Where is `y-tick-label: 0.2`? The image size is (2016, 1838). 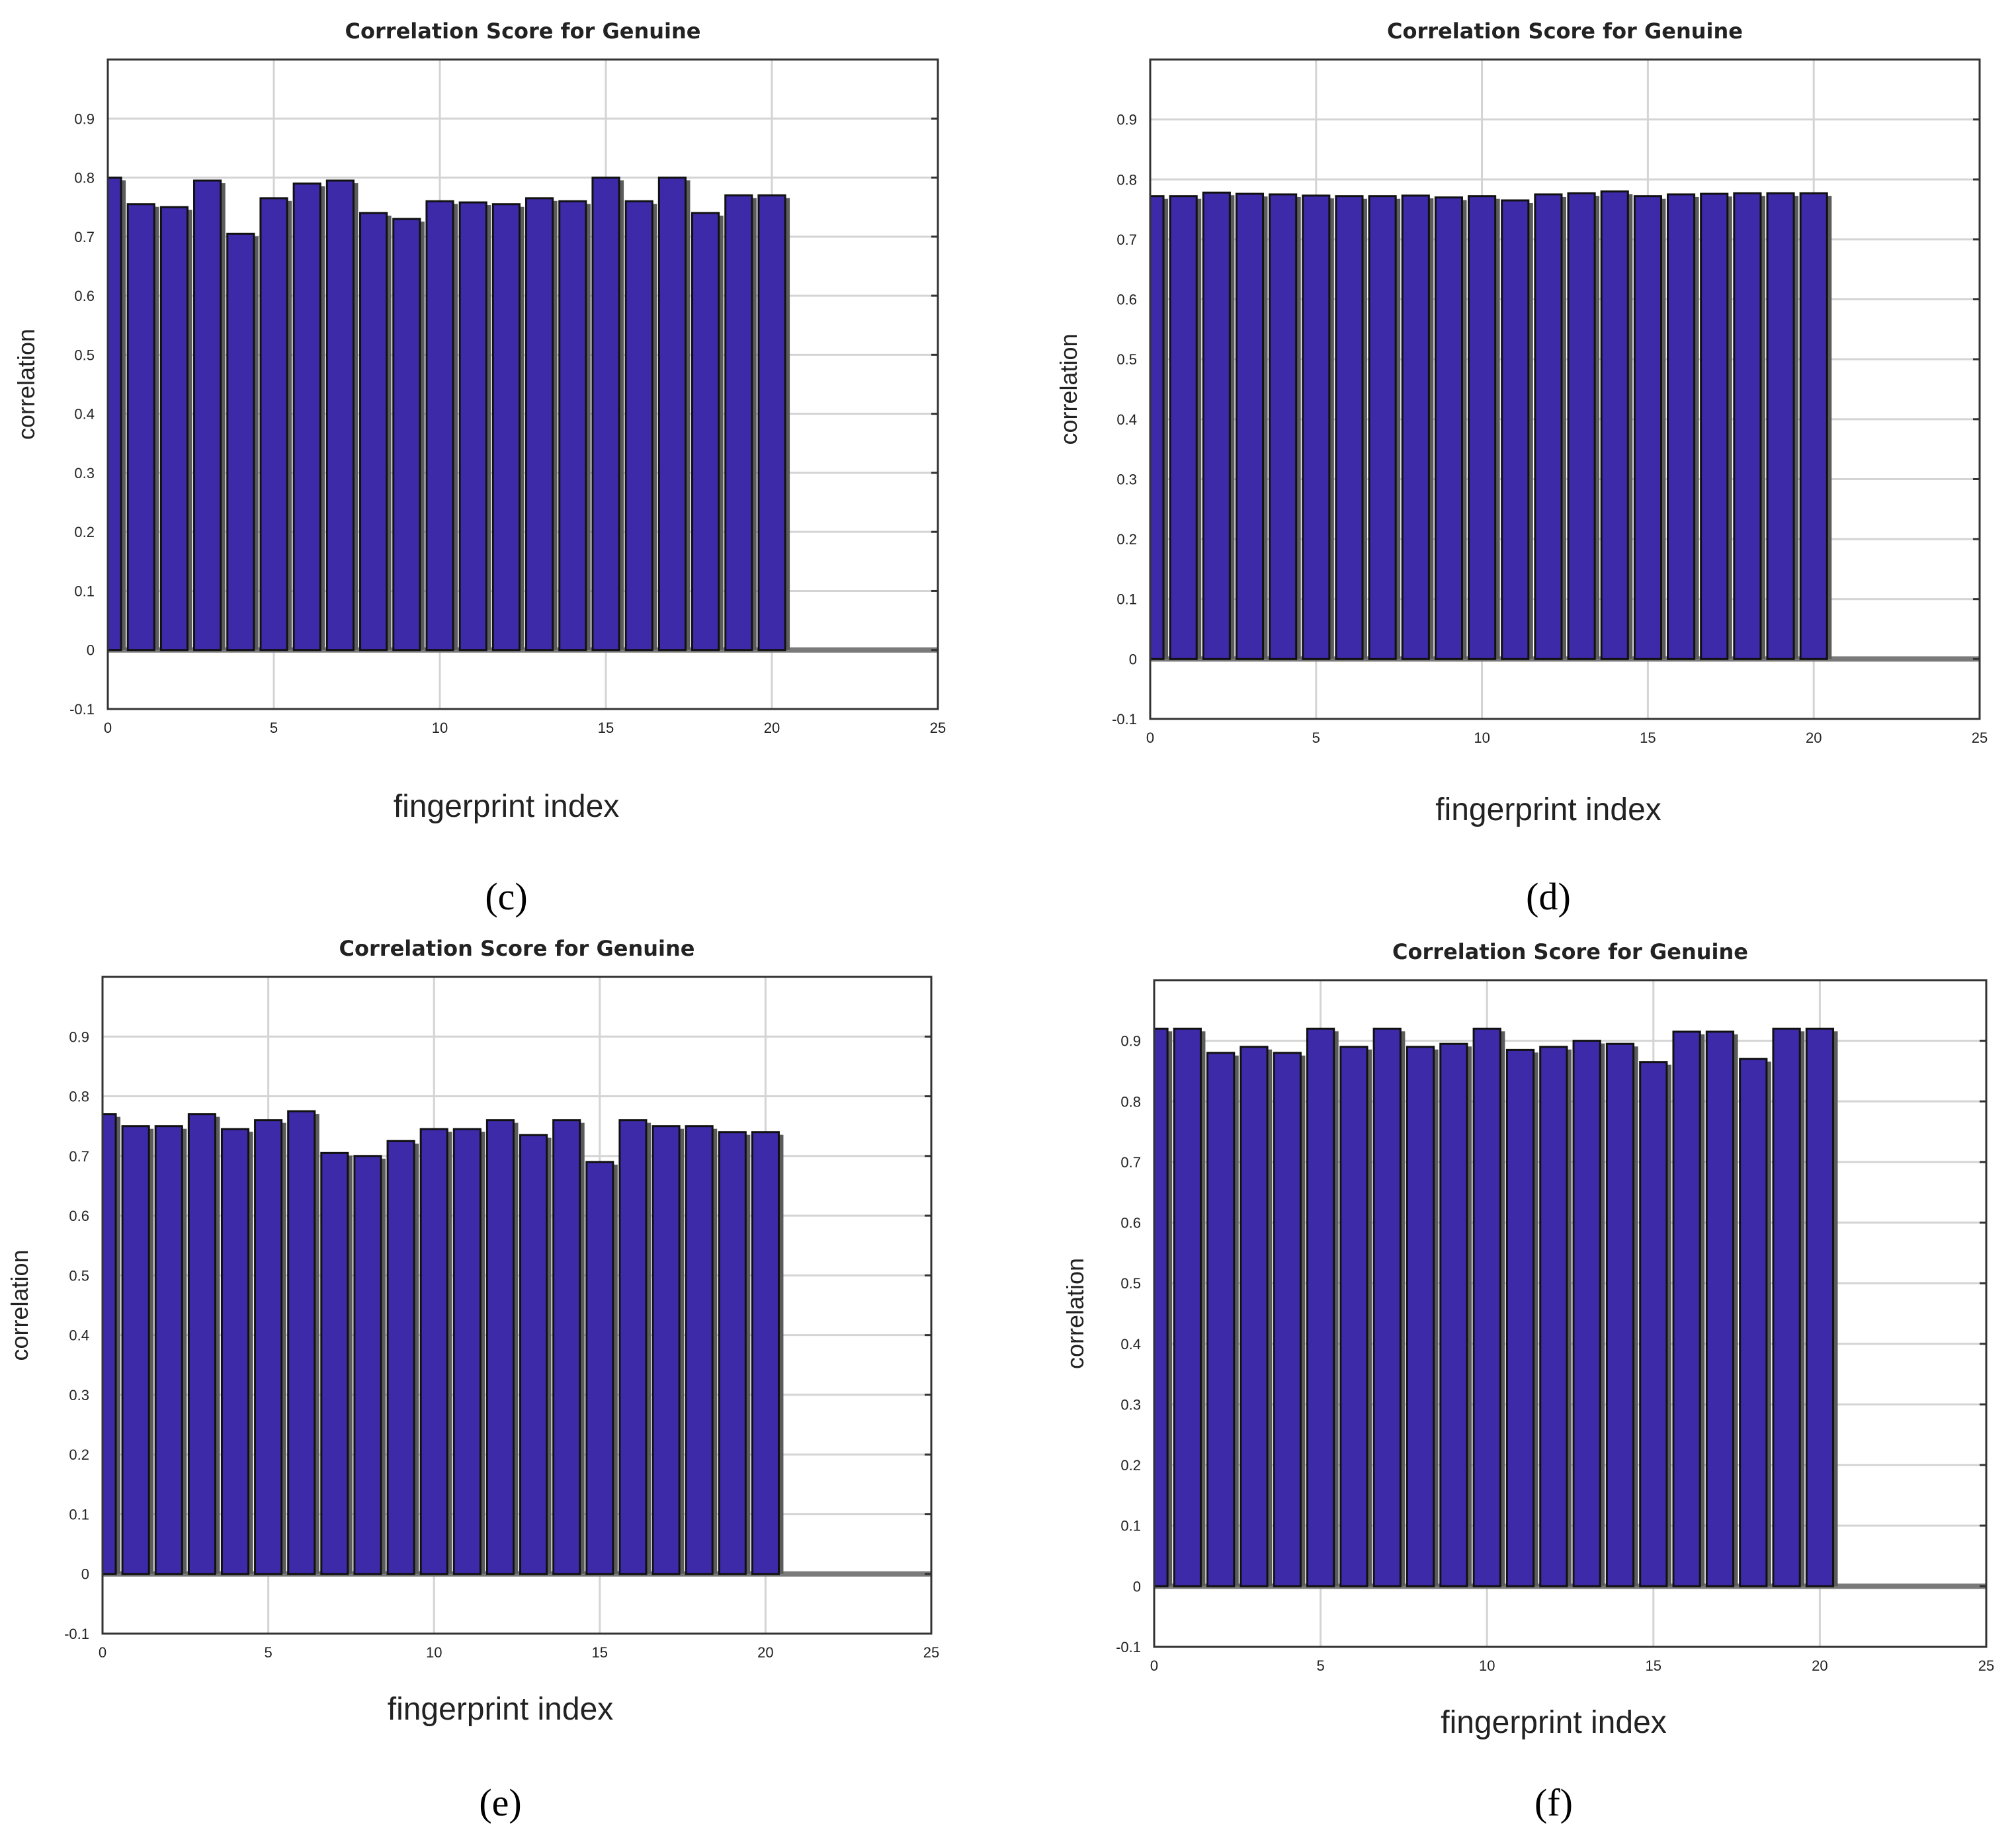
y-tick-label: 0.2 is located at coordinates (84, 532).